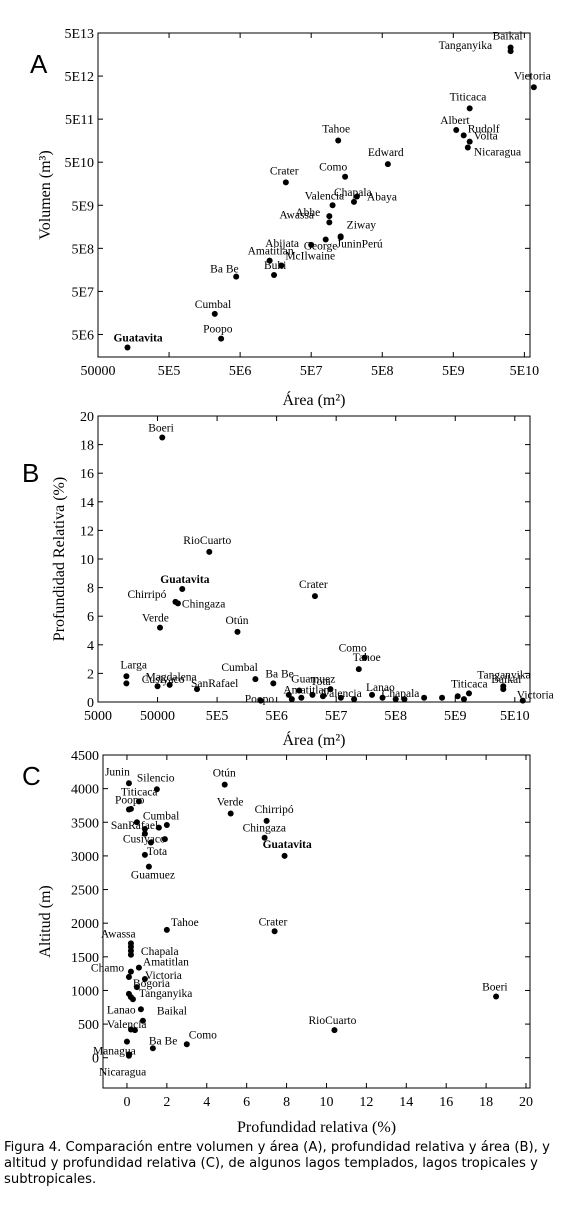 This screenshot has width=571, height=1207. I want to click on panel-b-label-sanrafael: SanRafael, so click(214, 684).